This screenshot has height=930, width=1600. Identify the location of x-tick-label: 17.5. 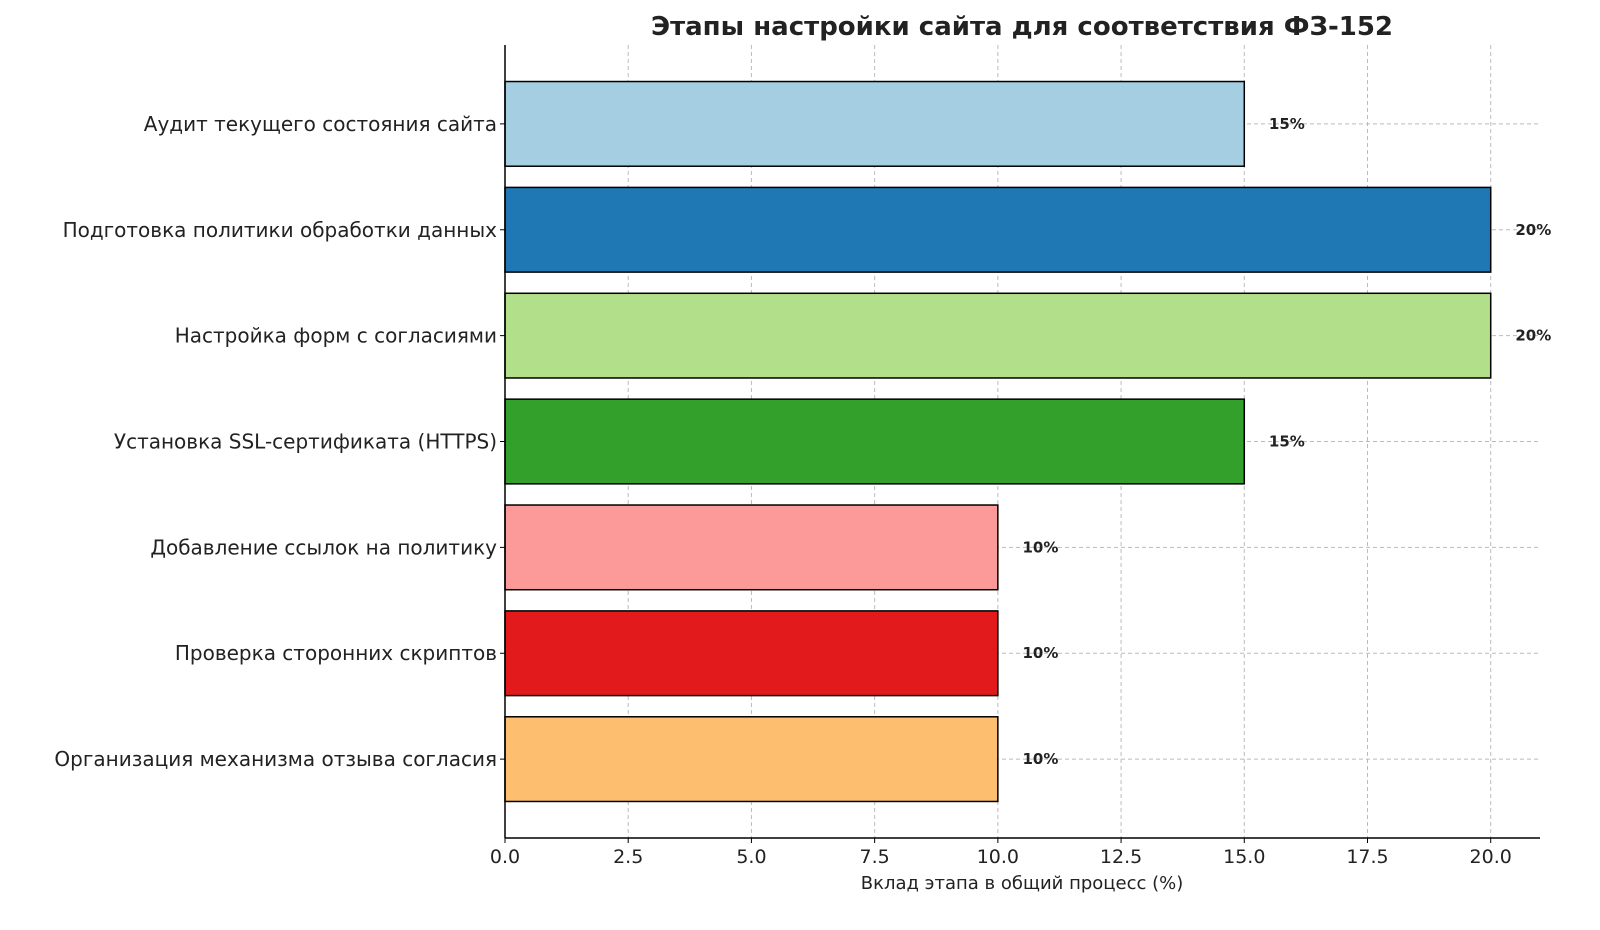
(1367, 857).